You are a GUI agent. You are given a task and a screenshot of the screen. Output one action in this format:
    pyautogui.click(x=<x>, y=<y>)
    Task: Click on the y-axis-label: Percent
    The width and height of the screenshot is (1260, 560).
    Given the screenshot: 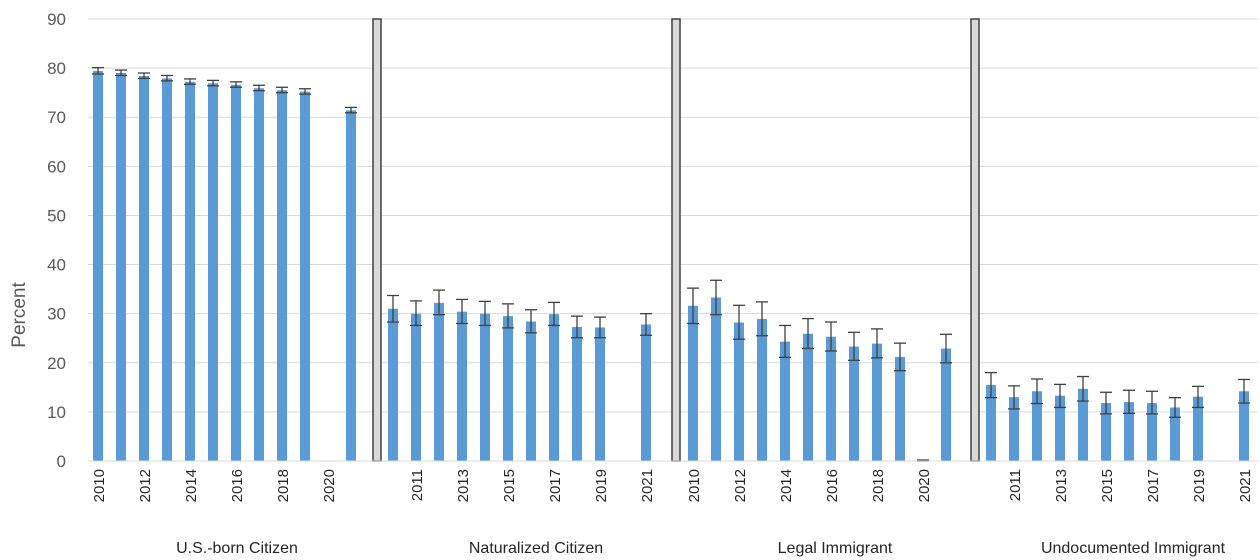 What is the action you would take?
    pyautogui.click(x=19, y=315)
    